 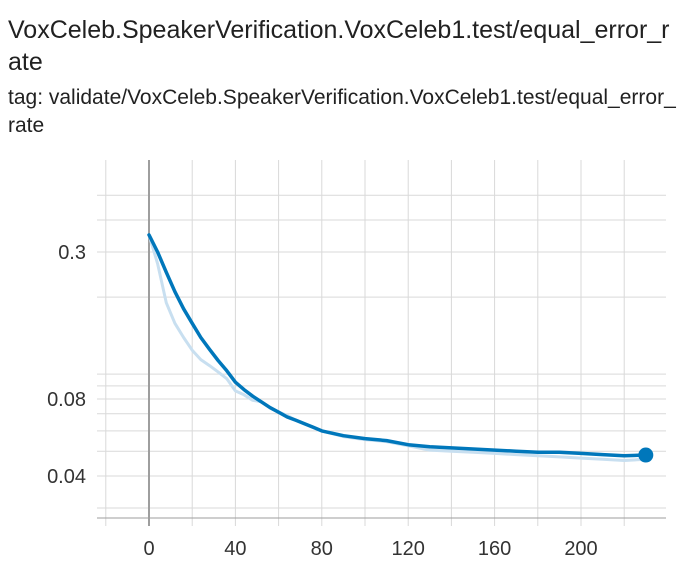 What do you see at coordinates (72, 253) in the screenshot?
I see `y-tick-label: 0.3` at bounding box center [72, 253].